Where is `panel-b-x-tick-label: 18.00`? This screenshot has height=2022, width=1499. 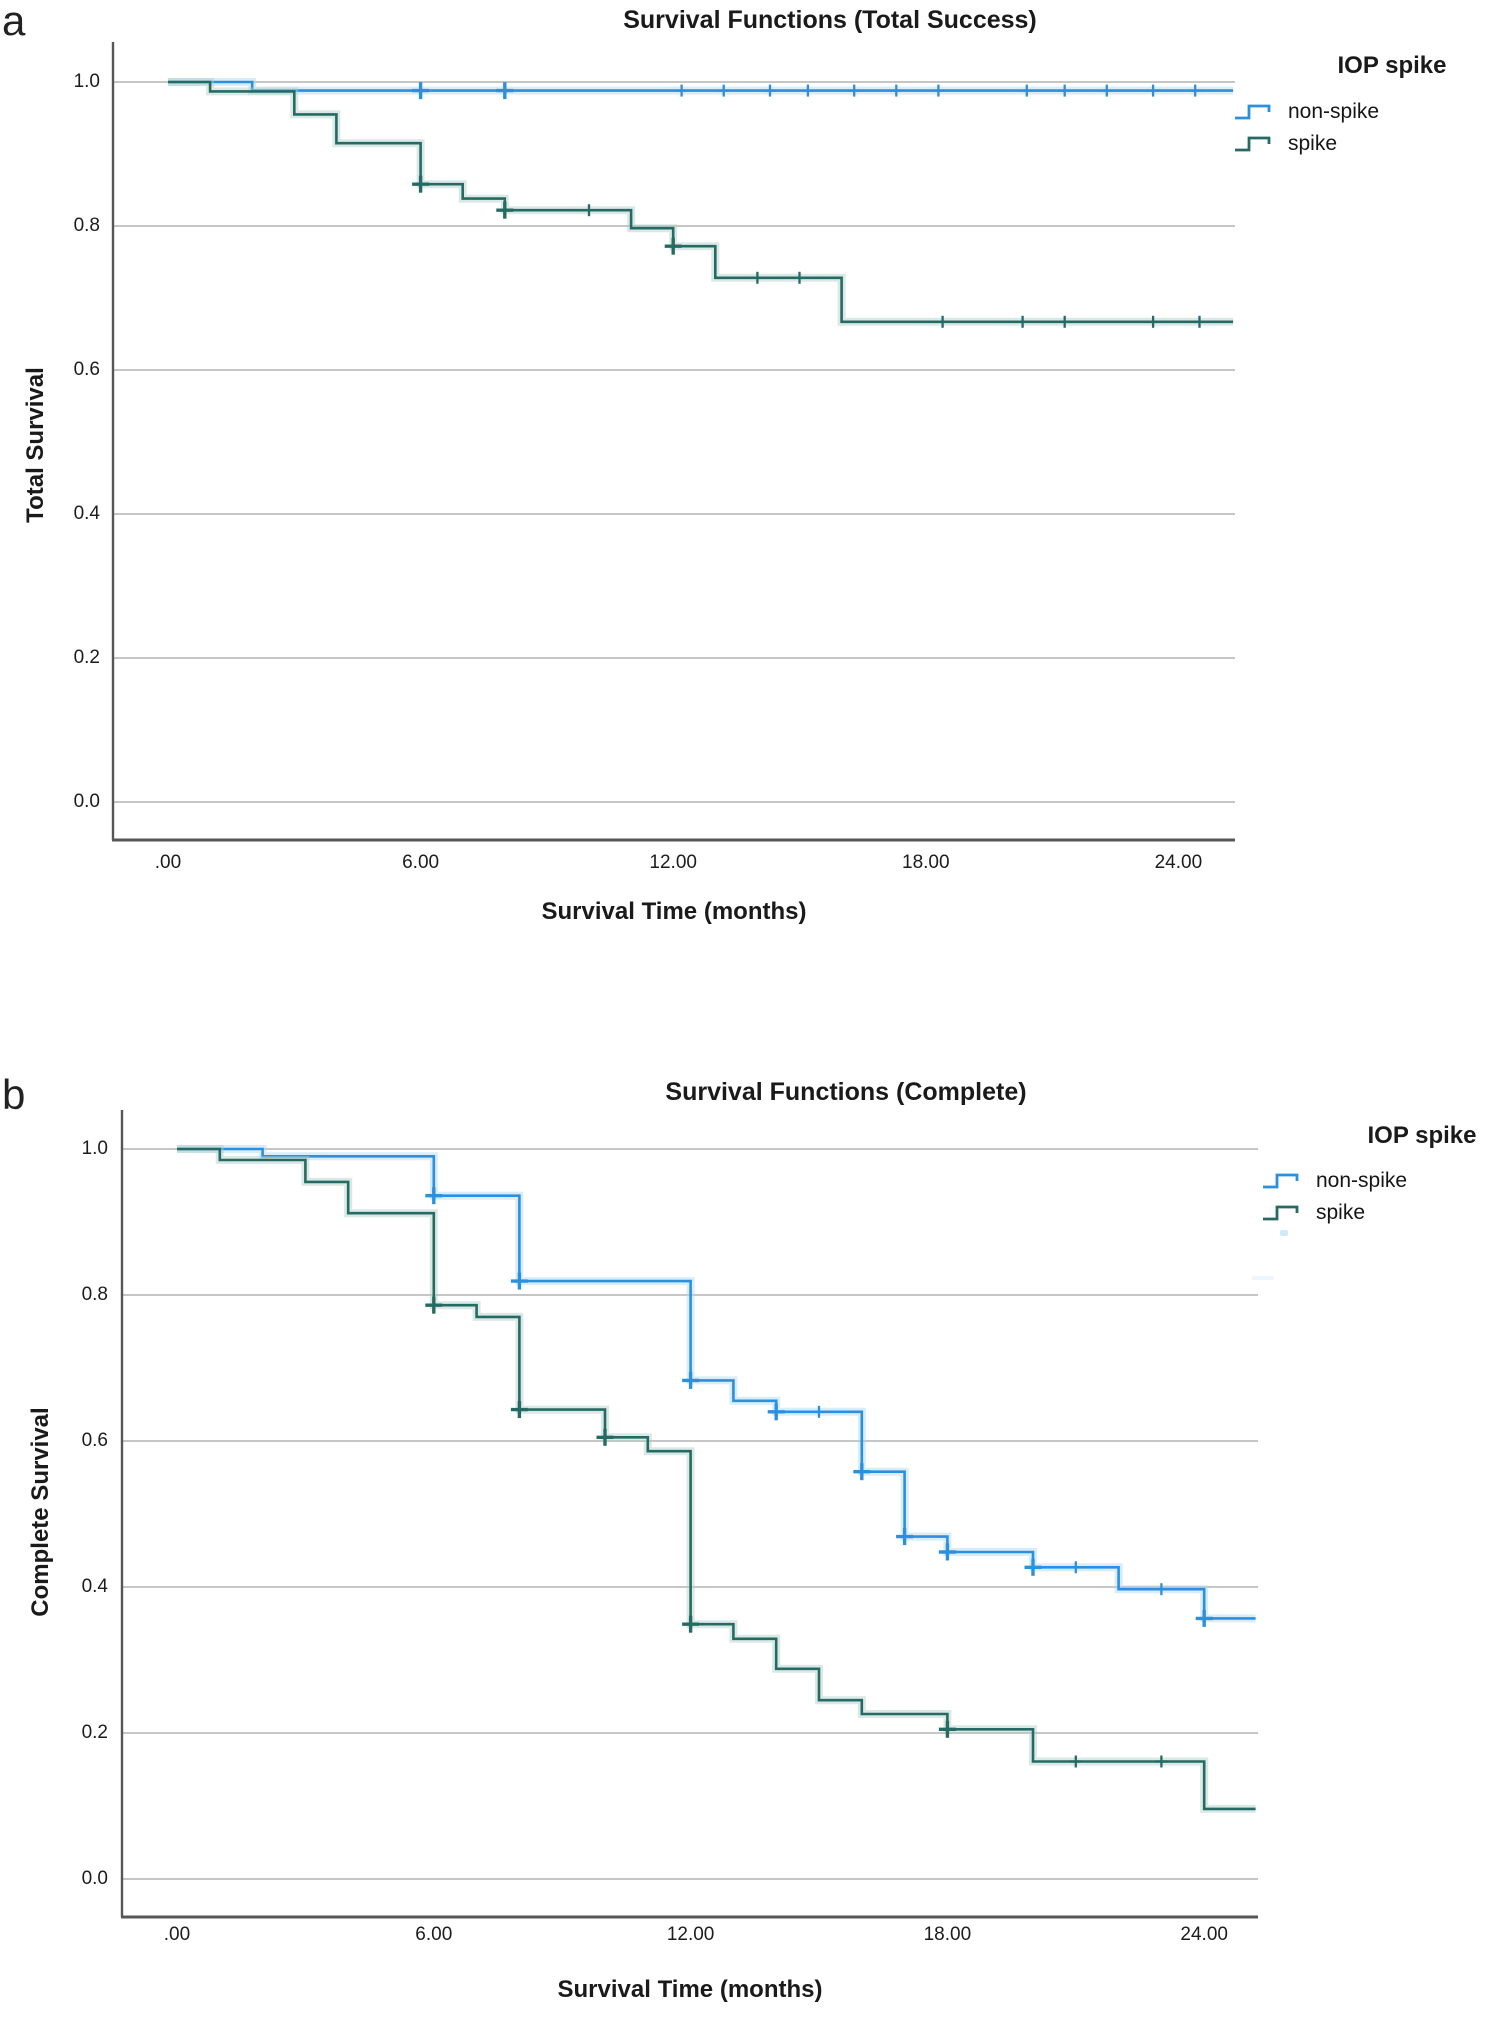 panel-b-x-tick-label: 18.00 is located at coordinates (947, 1934).